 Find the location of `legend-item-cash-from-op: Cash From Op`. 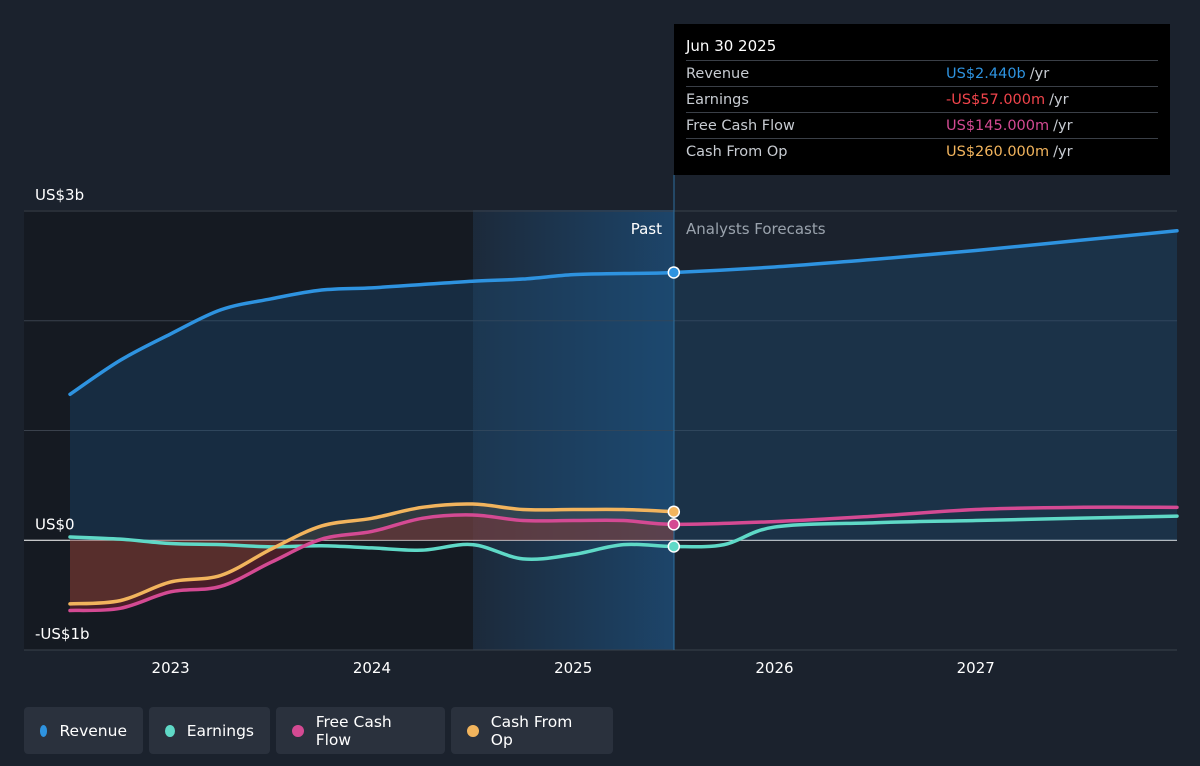

legend-item-cash-from-op: Cash From Op is located at coordinates (532, 730).